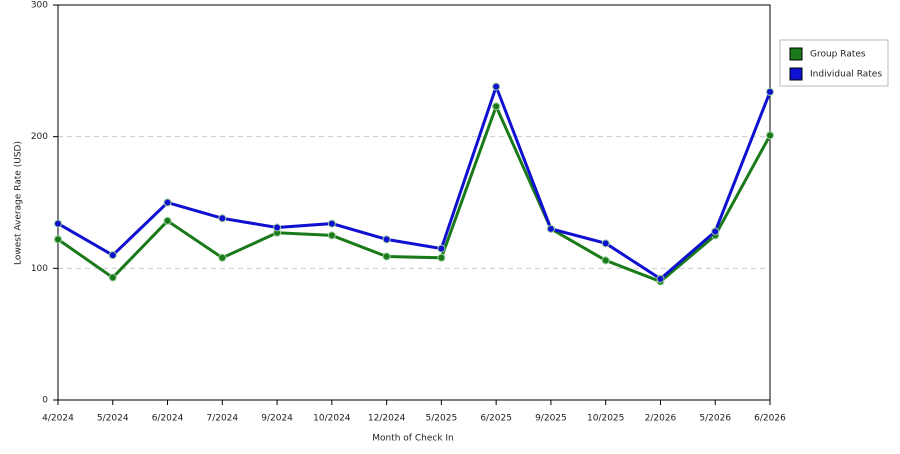  I want to click on y-tick-label: 300, so click(39, 6).